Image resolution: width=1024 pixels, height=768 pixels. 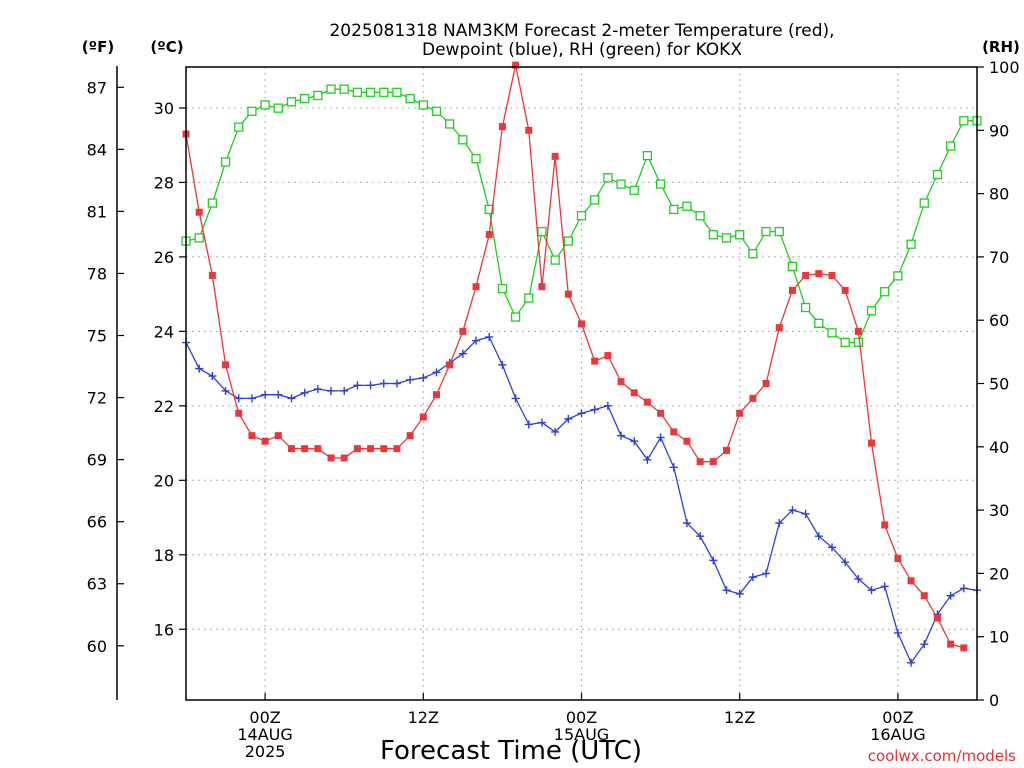 I want to click on celsius-tick-label: 26, so click(x=164, y=257).